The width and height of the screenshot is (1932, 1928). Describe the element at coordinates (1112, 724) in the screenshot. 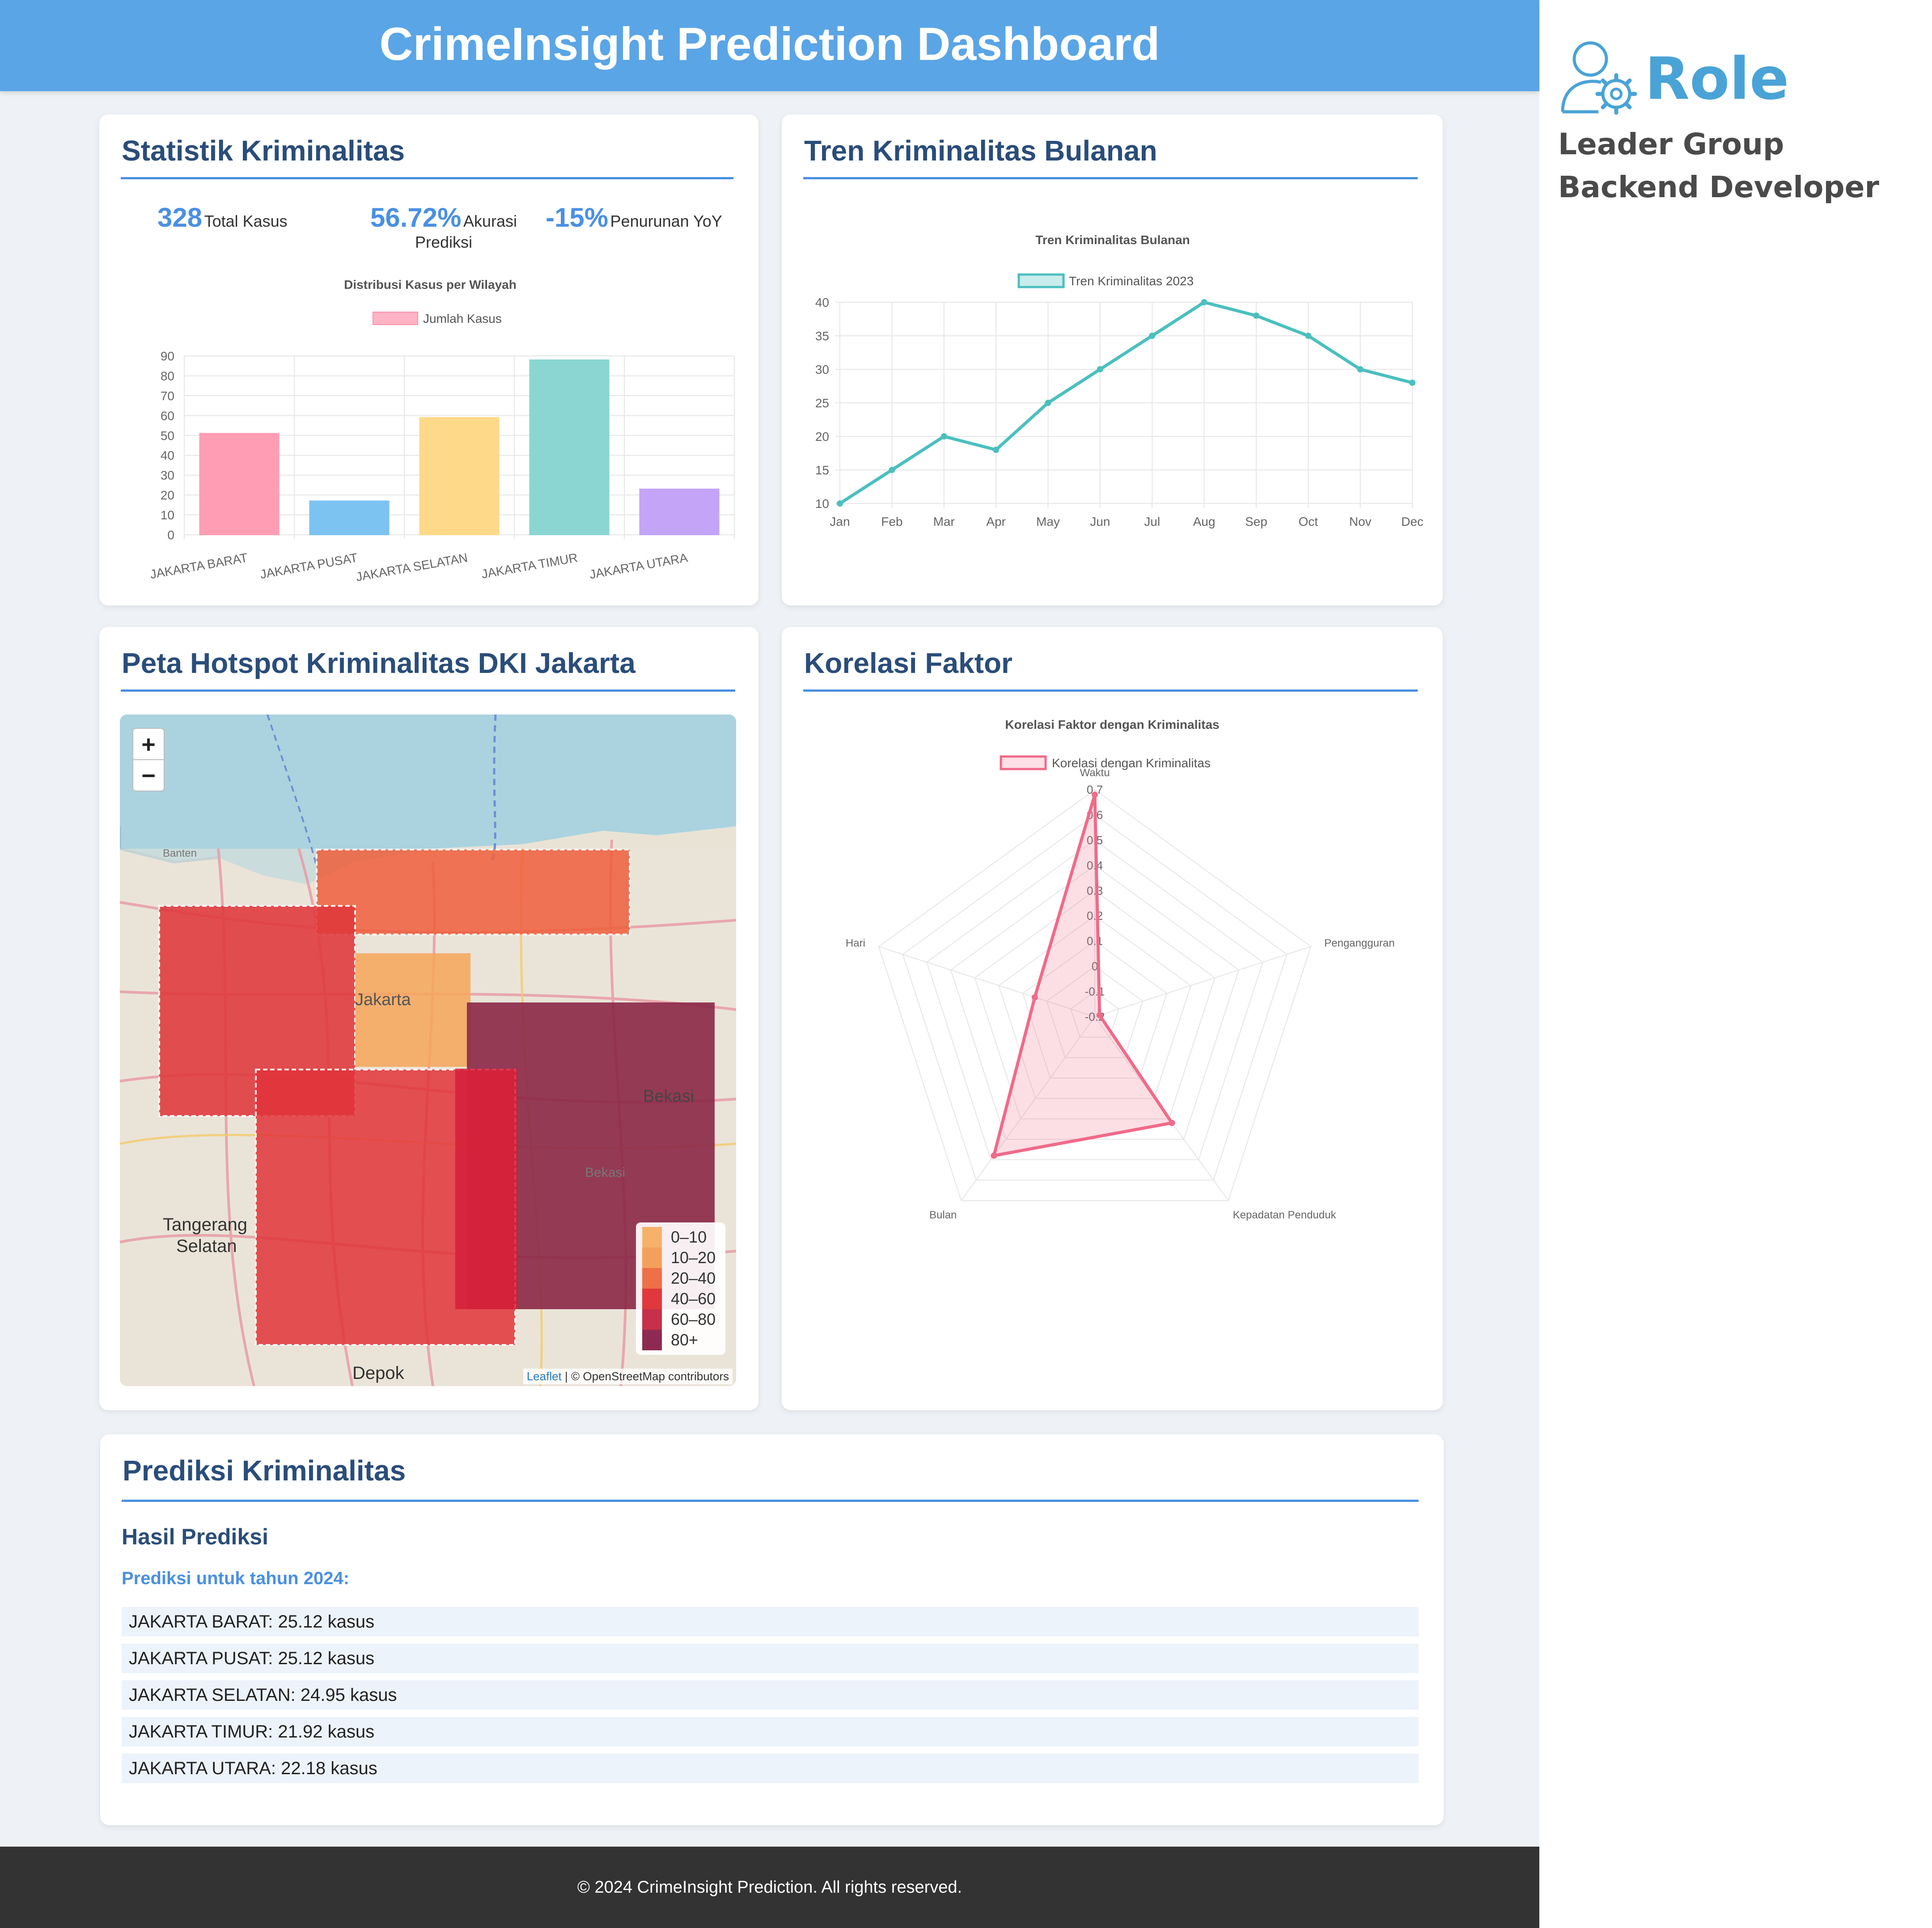

I see `chart-title: Korelasi Faktor dengan Kriminalitas` at that location.